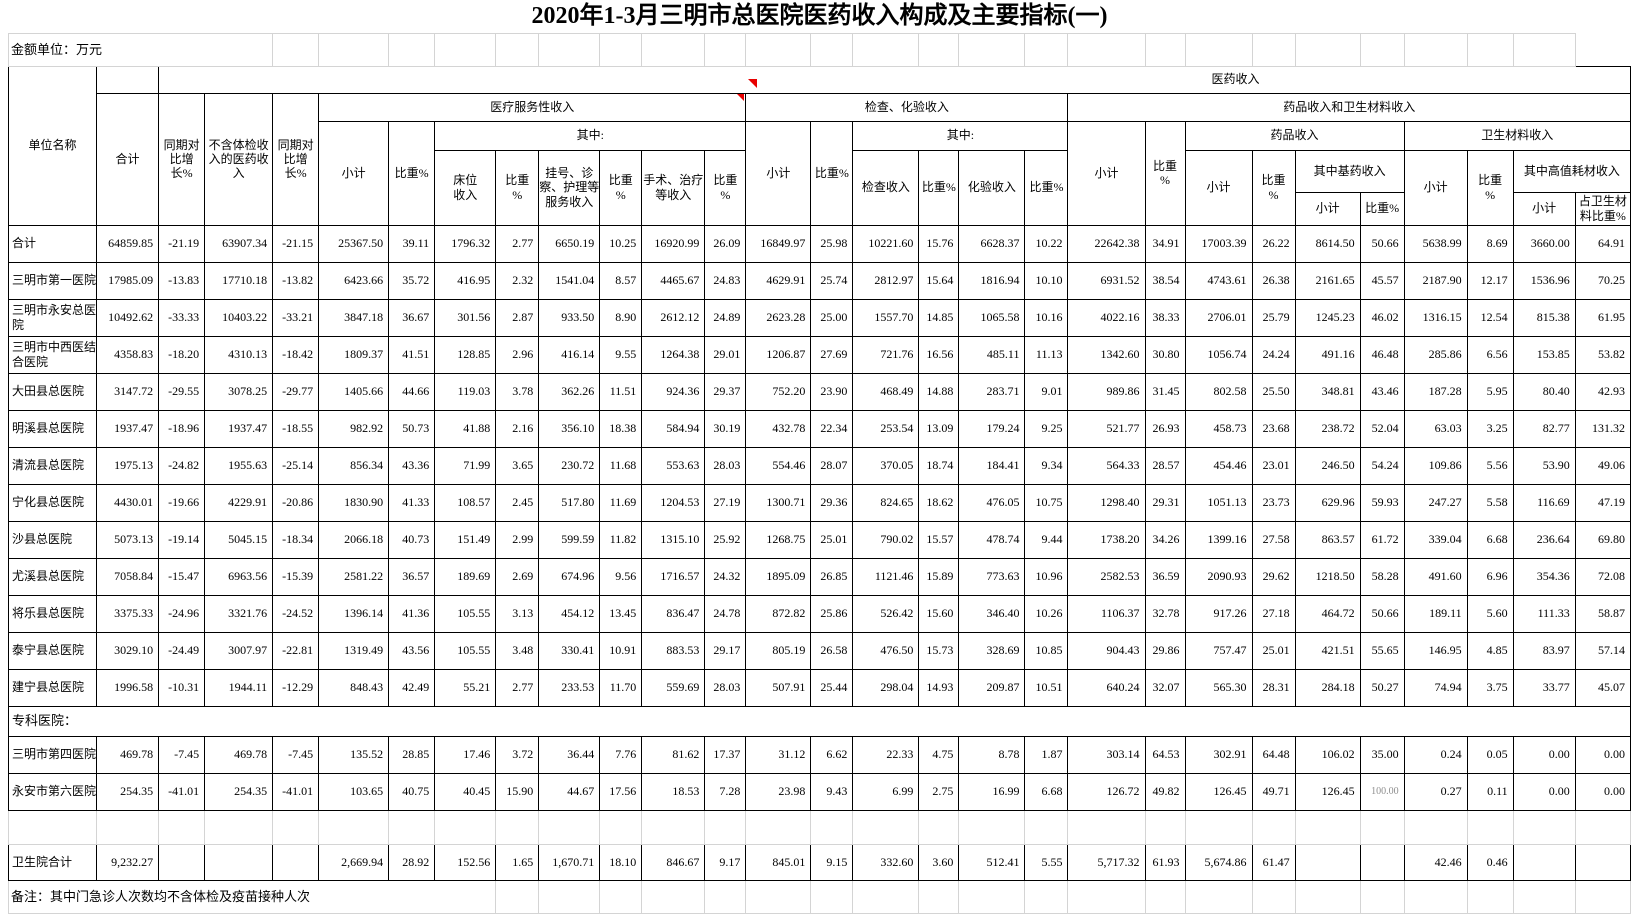 This screenshot has height=914, width=1639. I want to click on value-cell: 23.98, so click(778, 791).